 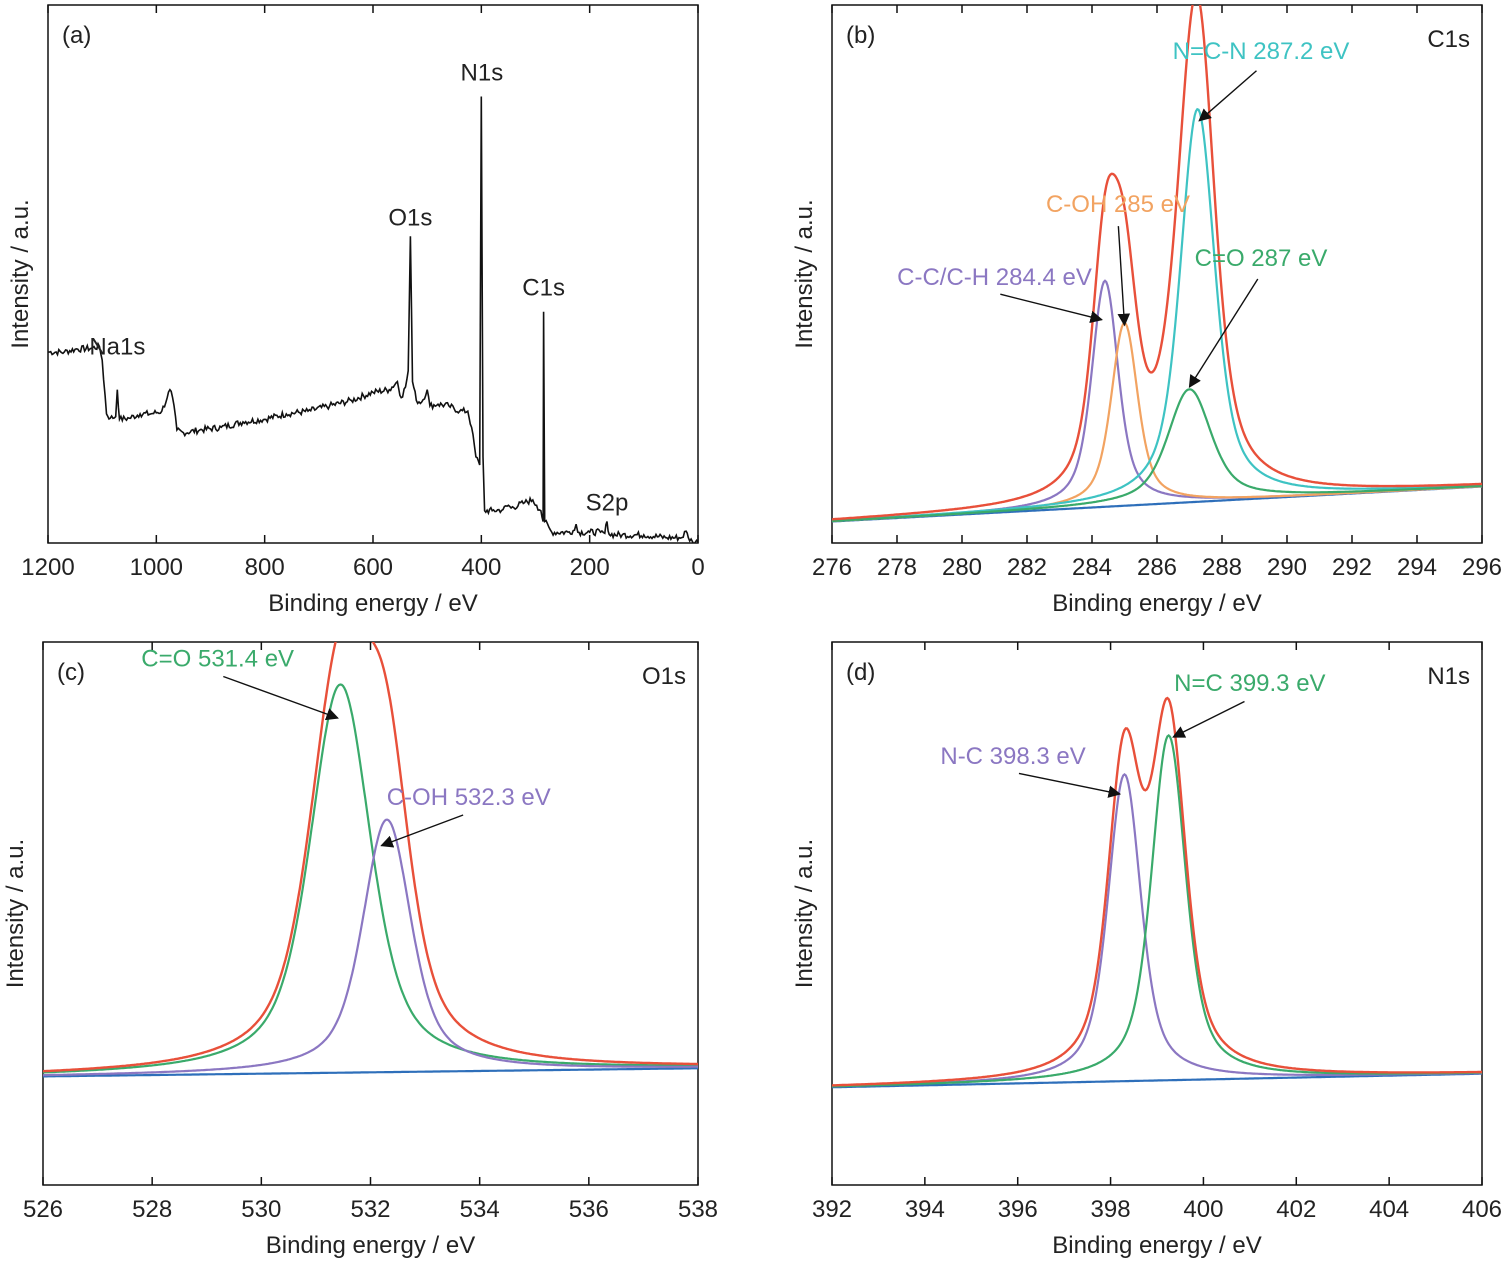 What do you see at coordinates (1482, 567) in the screenshot?
I see `x-tick-label: 296` at bounding box center [1482, 567].